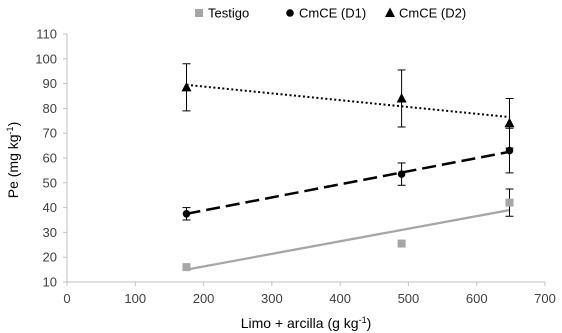 The width and height of the screenshot is (562, 333). What do you see at coordinates (290, 13) in the screenshot?
I see `legend-marker-cmce-d1` at bounding box center [290, 13].